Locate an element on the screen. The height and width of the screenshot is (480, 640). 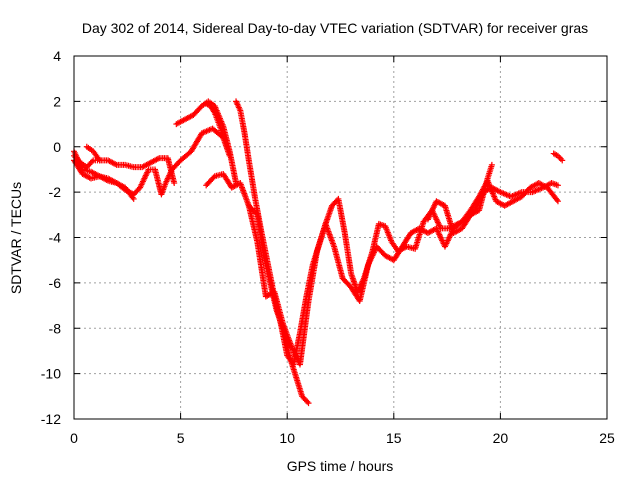
series-track-f is located at coordinates (216, 121).